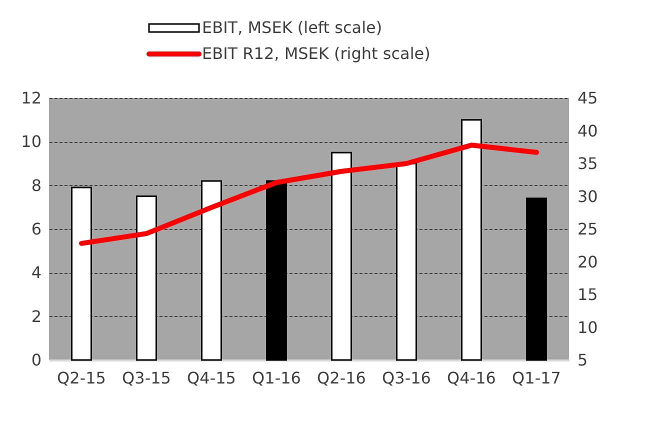 This screenshot has height=441, width=655. Describe the element at coordinates (36, 360) in the screenshot. I see `y-tick-label: 0` at that location.